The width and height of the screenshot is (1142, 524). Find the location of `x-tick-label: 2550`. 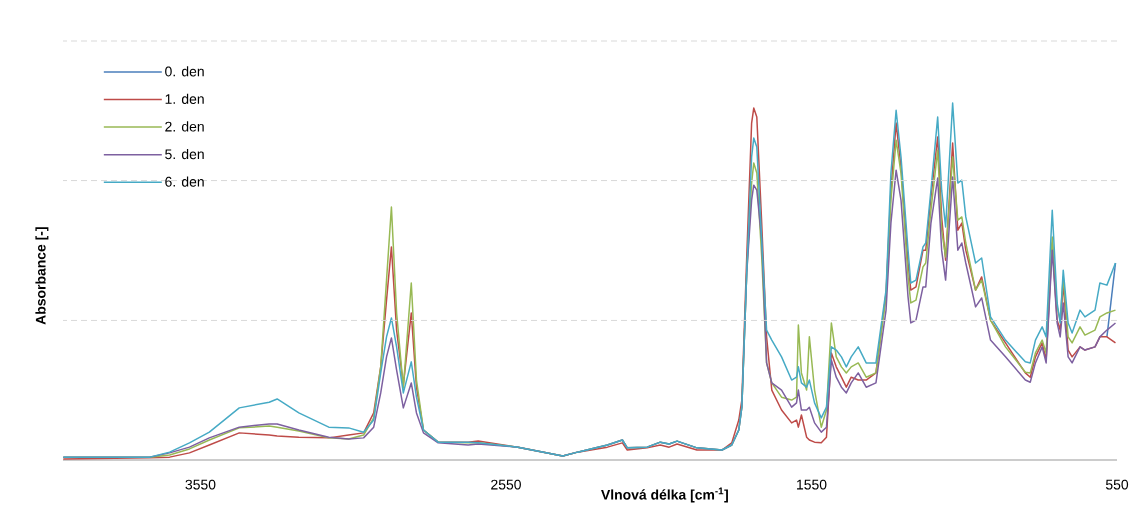

x-tick-label: 2550 is located at coordinates (506, 484).